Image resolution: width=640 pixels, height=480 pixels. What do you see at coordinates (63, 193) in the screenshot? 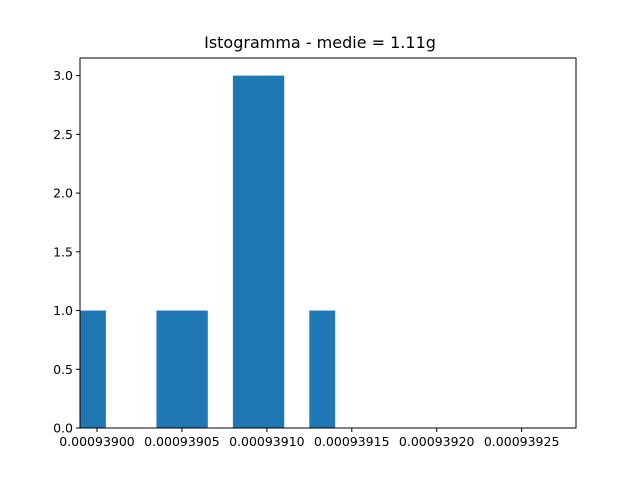
I see `y-tick-label: 2.0` at bounding box center [63, 193].